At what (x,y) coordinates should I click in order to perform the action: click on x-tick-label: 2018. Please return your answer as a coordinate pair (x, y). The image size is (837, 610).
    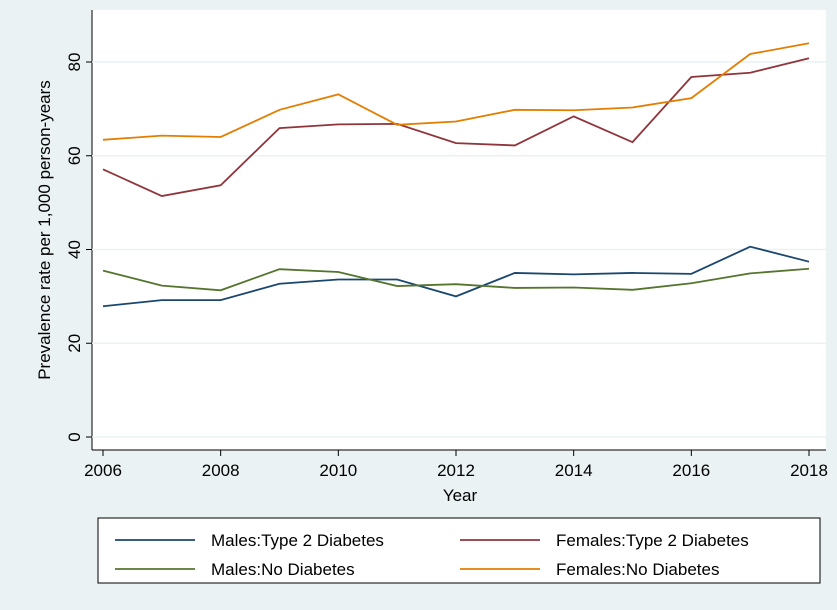
    Looking at the image, I should click on (809, 470).